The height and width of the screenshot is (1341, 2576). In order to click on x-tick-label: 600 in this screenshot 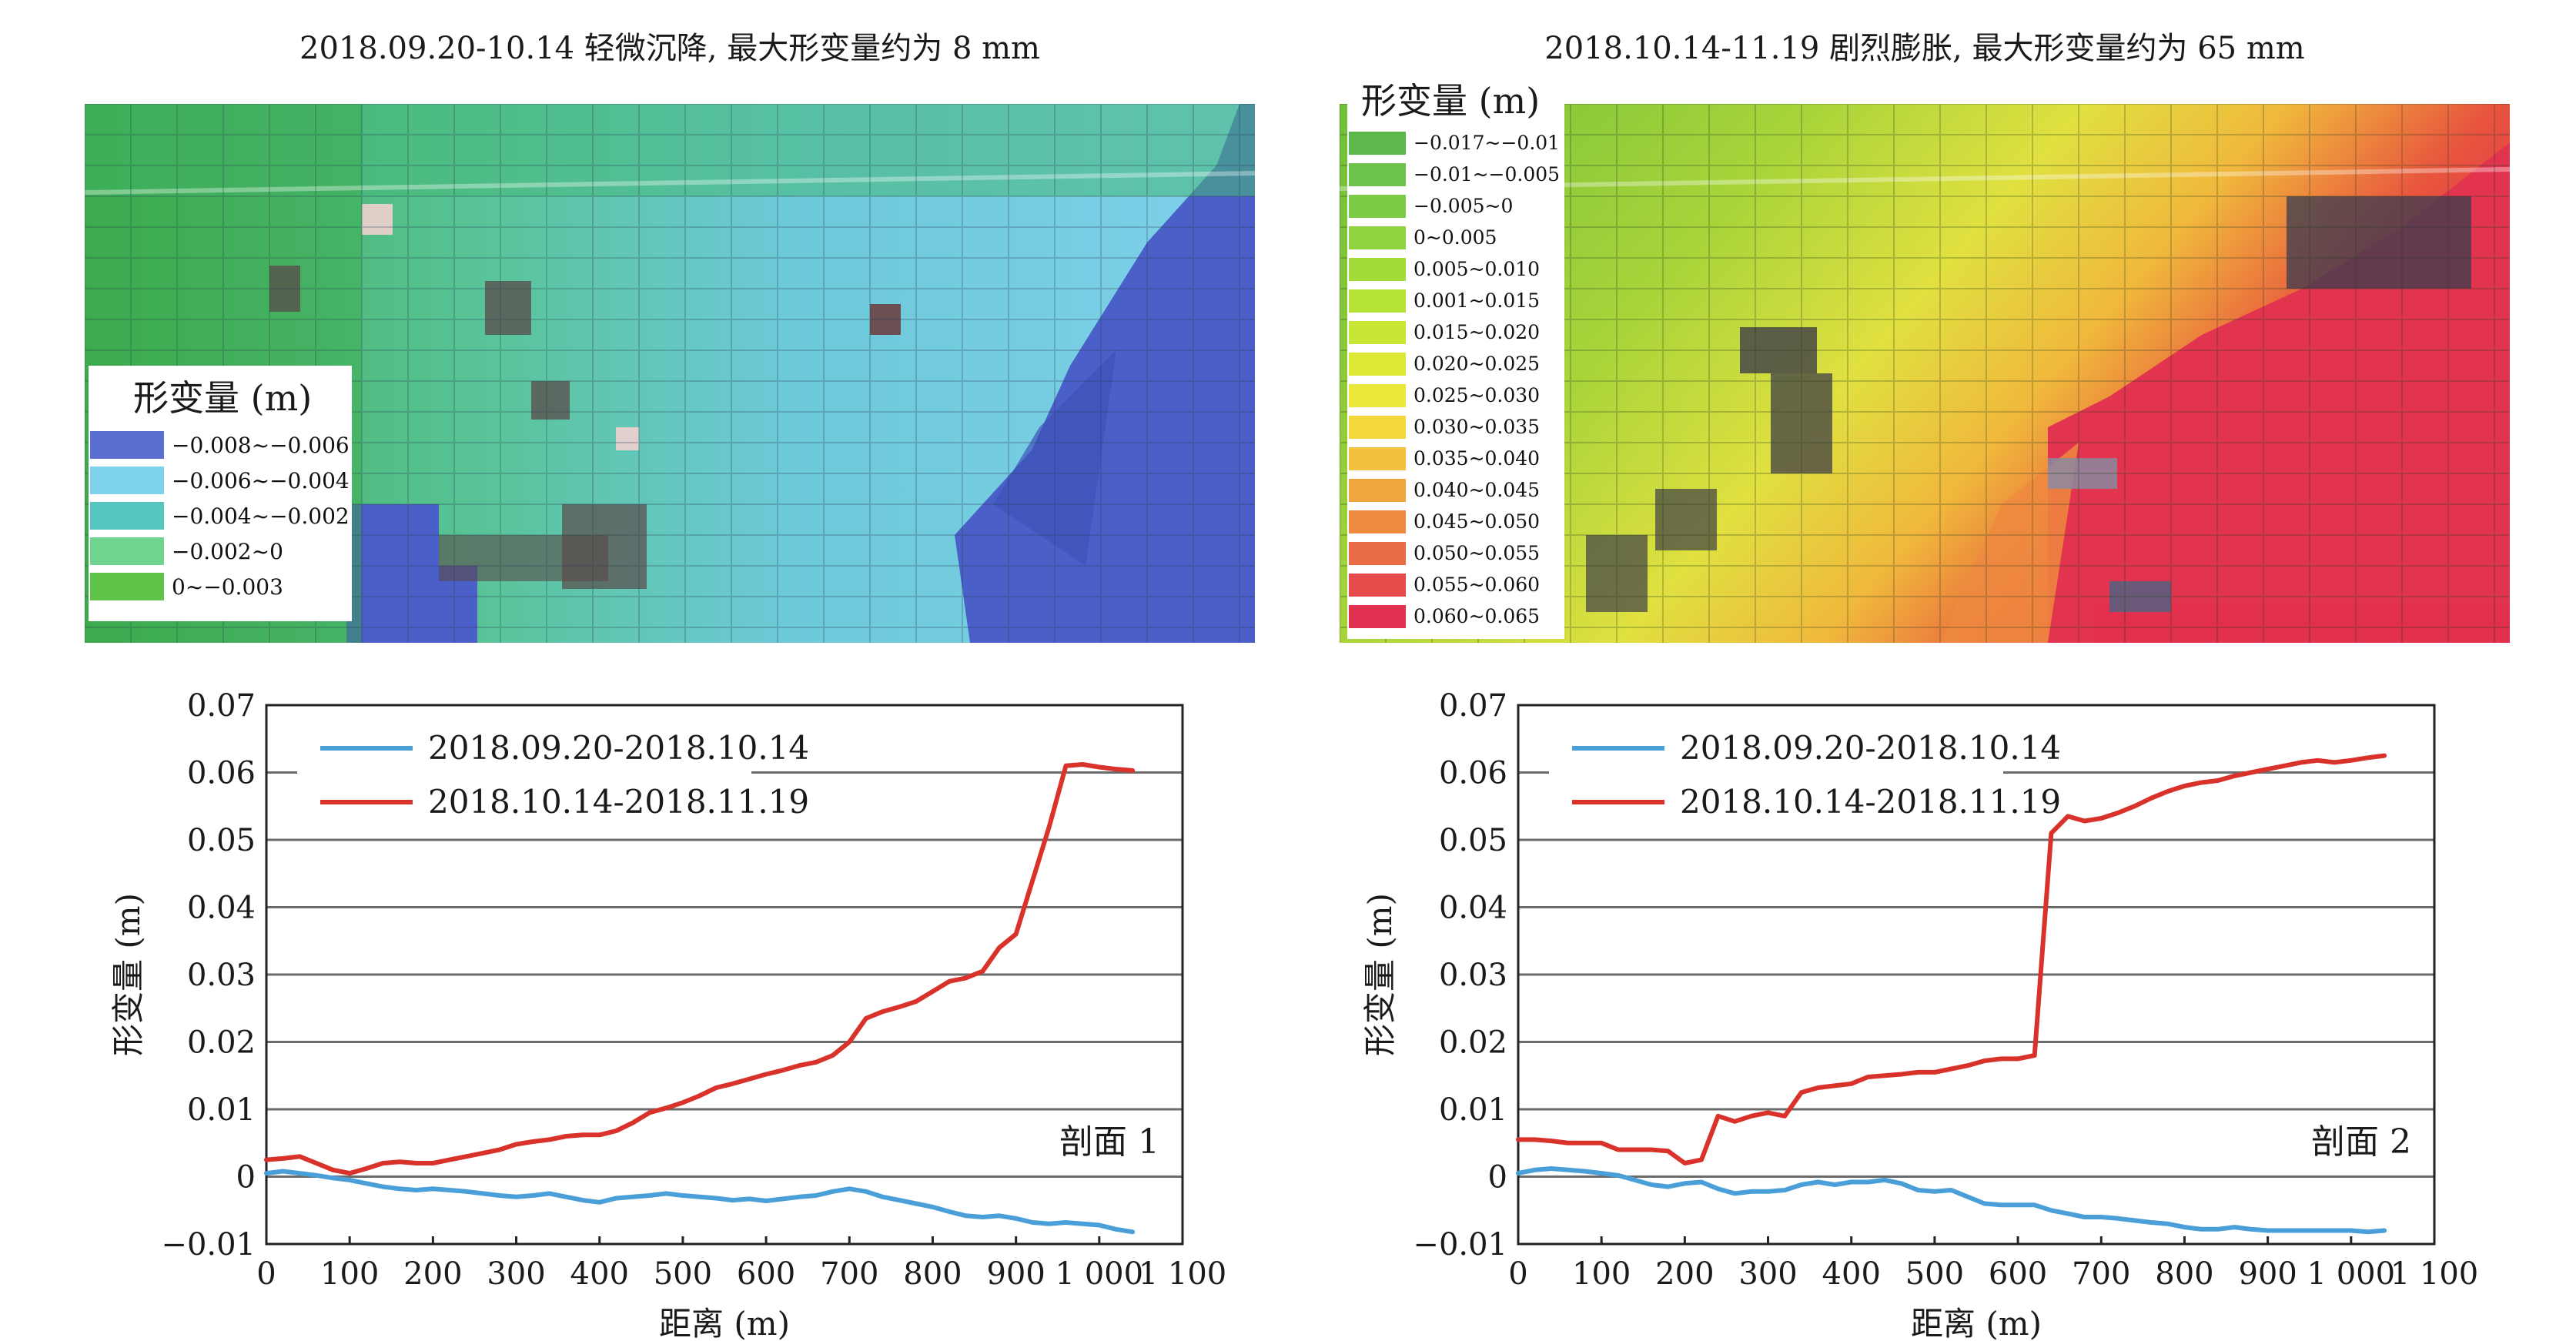, I will do `click(766, 1274)`.